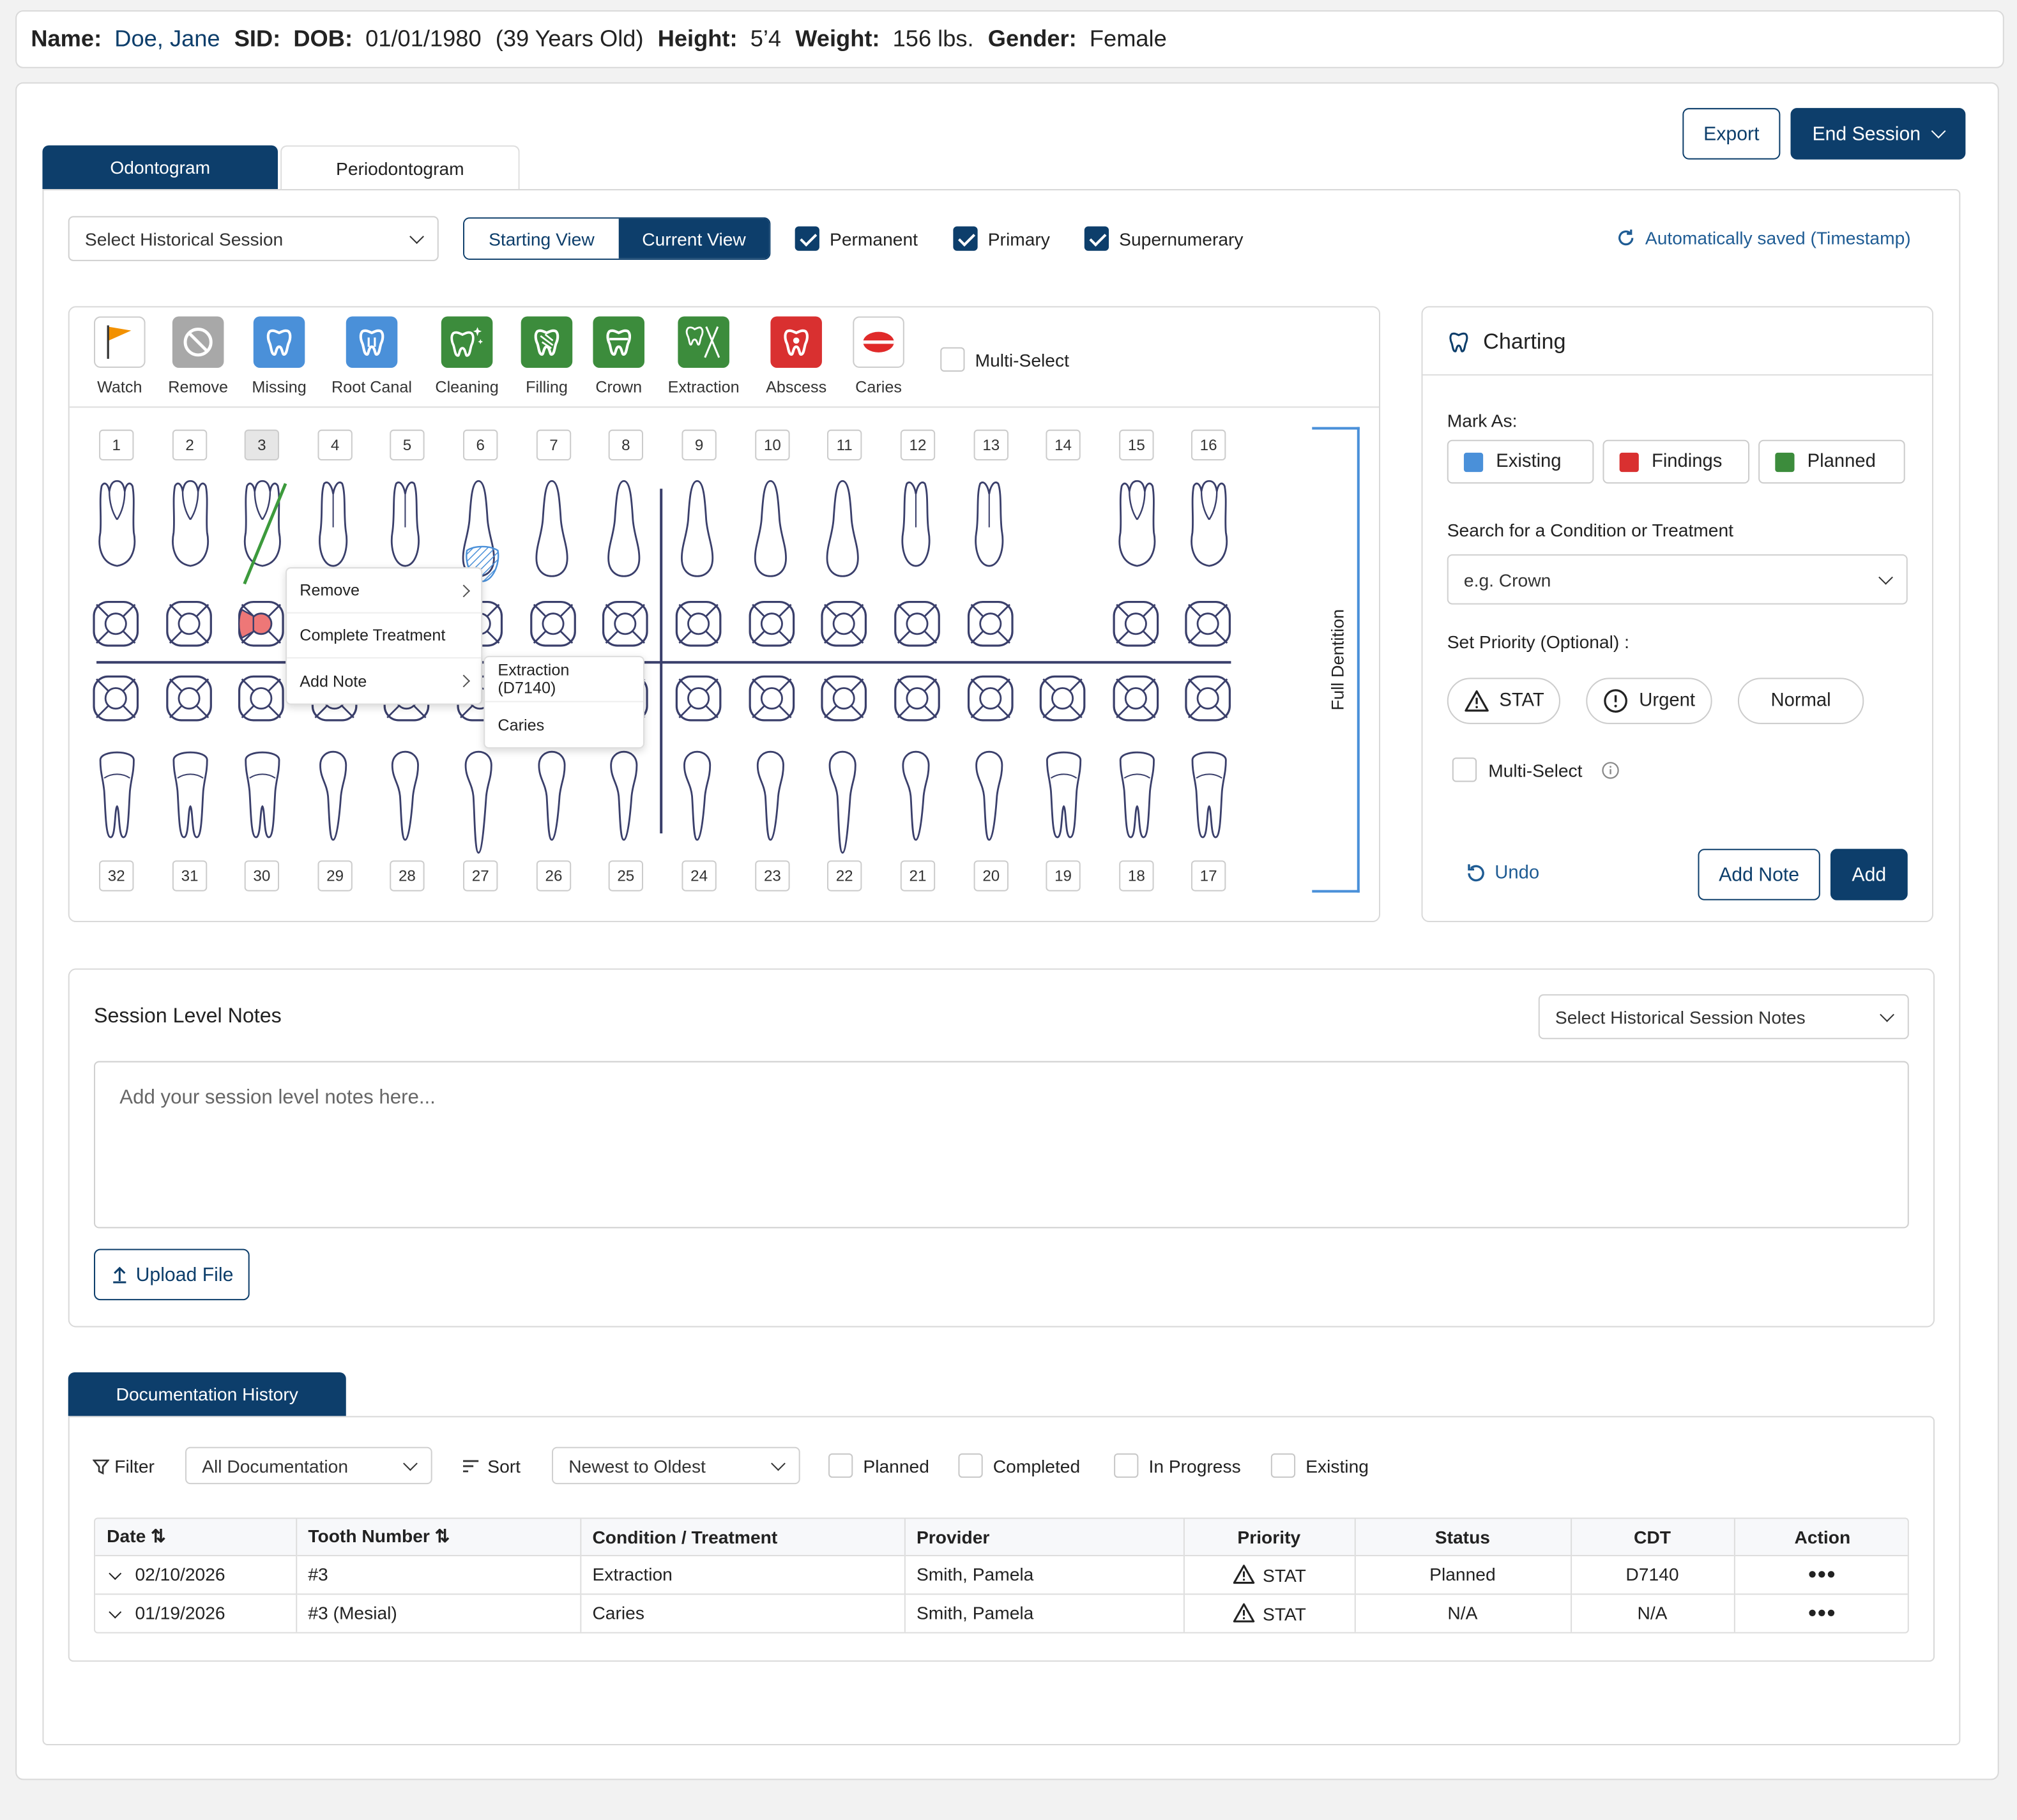 The height and width of the screenshot is (1820, 2017). Describe the element at coordinates (1731, 134) in the screenshot. I see `export-button: Export` at that location.